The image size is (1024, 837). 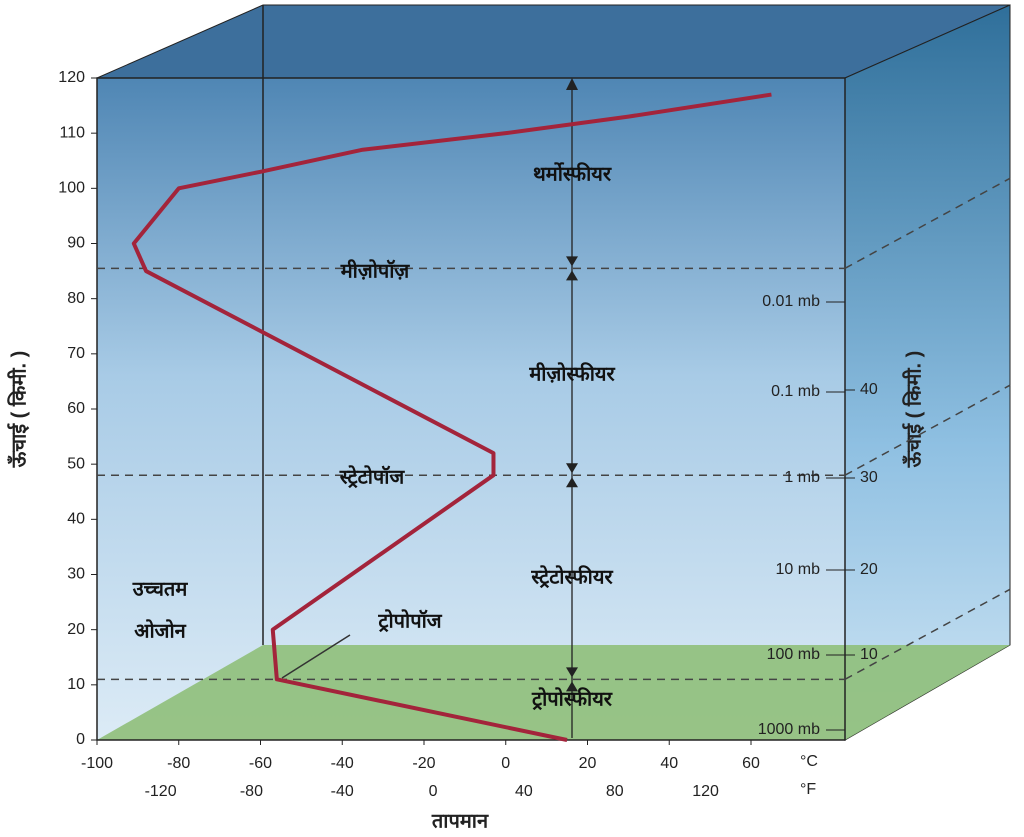 What do you see at coordinates (76, 353) in the screenshot?
I see `y-tick-label: 70` at bounding box center [76, 353].